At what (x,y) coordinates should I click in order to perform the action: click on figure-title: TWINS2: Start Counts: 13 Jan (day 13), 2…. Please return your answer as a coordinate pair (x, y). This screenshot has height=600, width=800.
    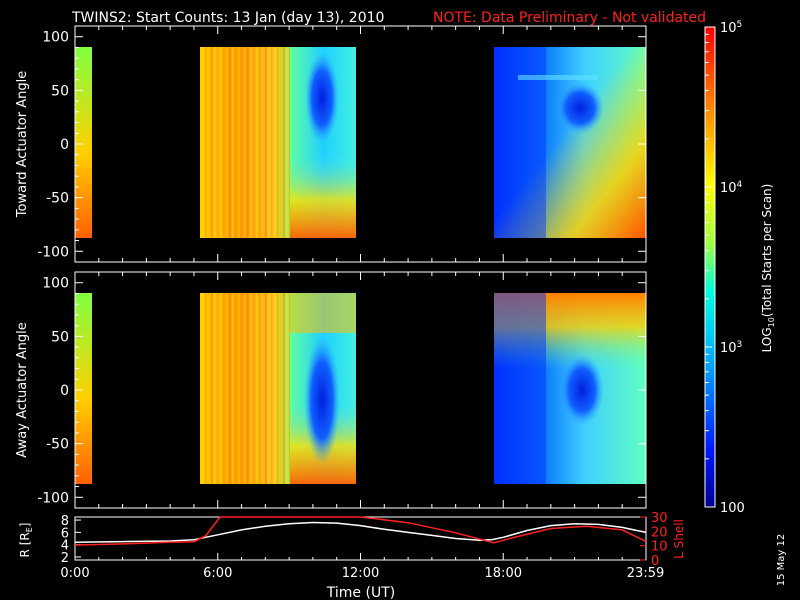
    Looking at the image, I should click on (227, 18).